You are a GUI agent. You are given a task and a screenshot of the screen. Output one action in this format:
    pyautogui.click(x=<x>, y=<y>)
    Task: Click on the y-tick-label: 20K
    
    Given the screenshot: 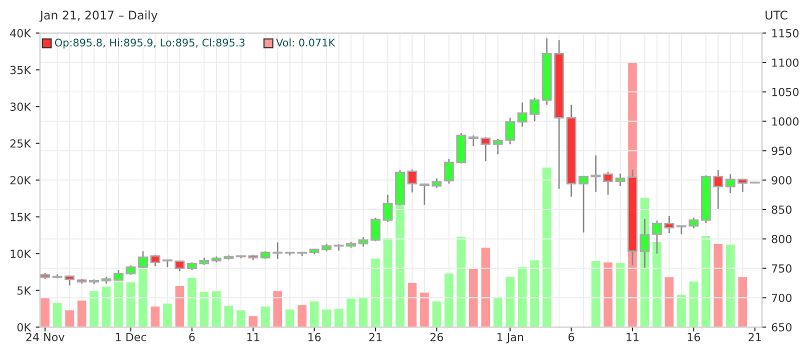 What is the action you would take?
    pyautogui.click(x=21, y=180)
    